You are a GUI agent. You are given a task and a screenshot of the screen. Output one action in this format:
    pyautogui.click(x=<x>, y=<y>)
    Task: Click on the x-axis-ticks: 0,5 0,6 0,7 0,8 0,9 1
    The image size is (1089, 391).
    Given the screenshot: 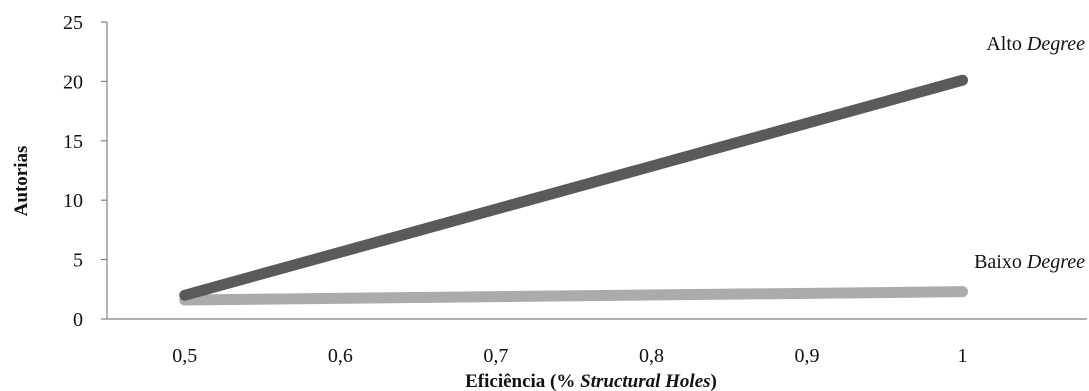 What is the action you would take?
    pyautogui.click(x=569, y=356)
    